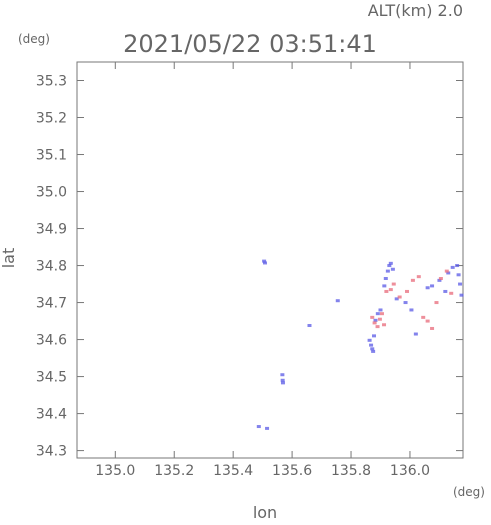 The image size is (491, 525). What do you see at coordinates (410, 471) in the screenshot?
I see `x-tick-label: 136.0` at bounding box center [410, 471].